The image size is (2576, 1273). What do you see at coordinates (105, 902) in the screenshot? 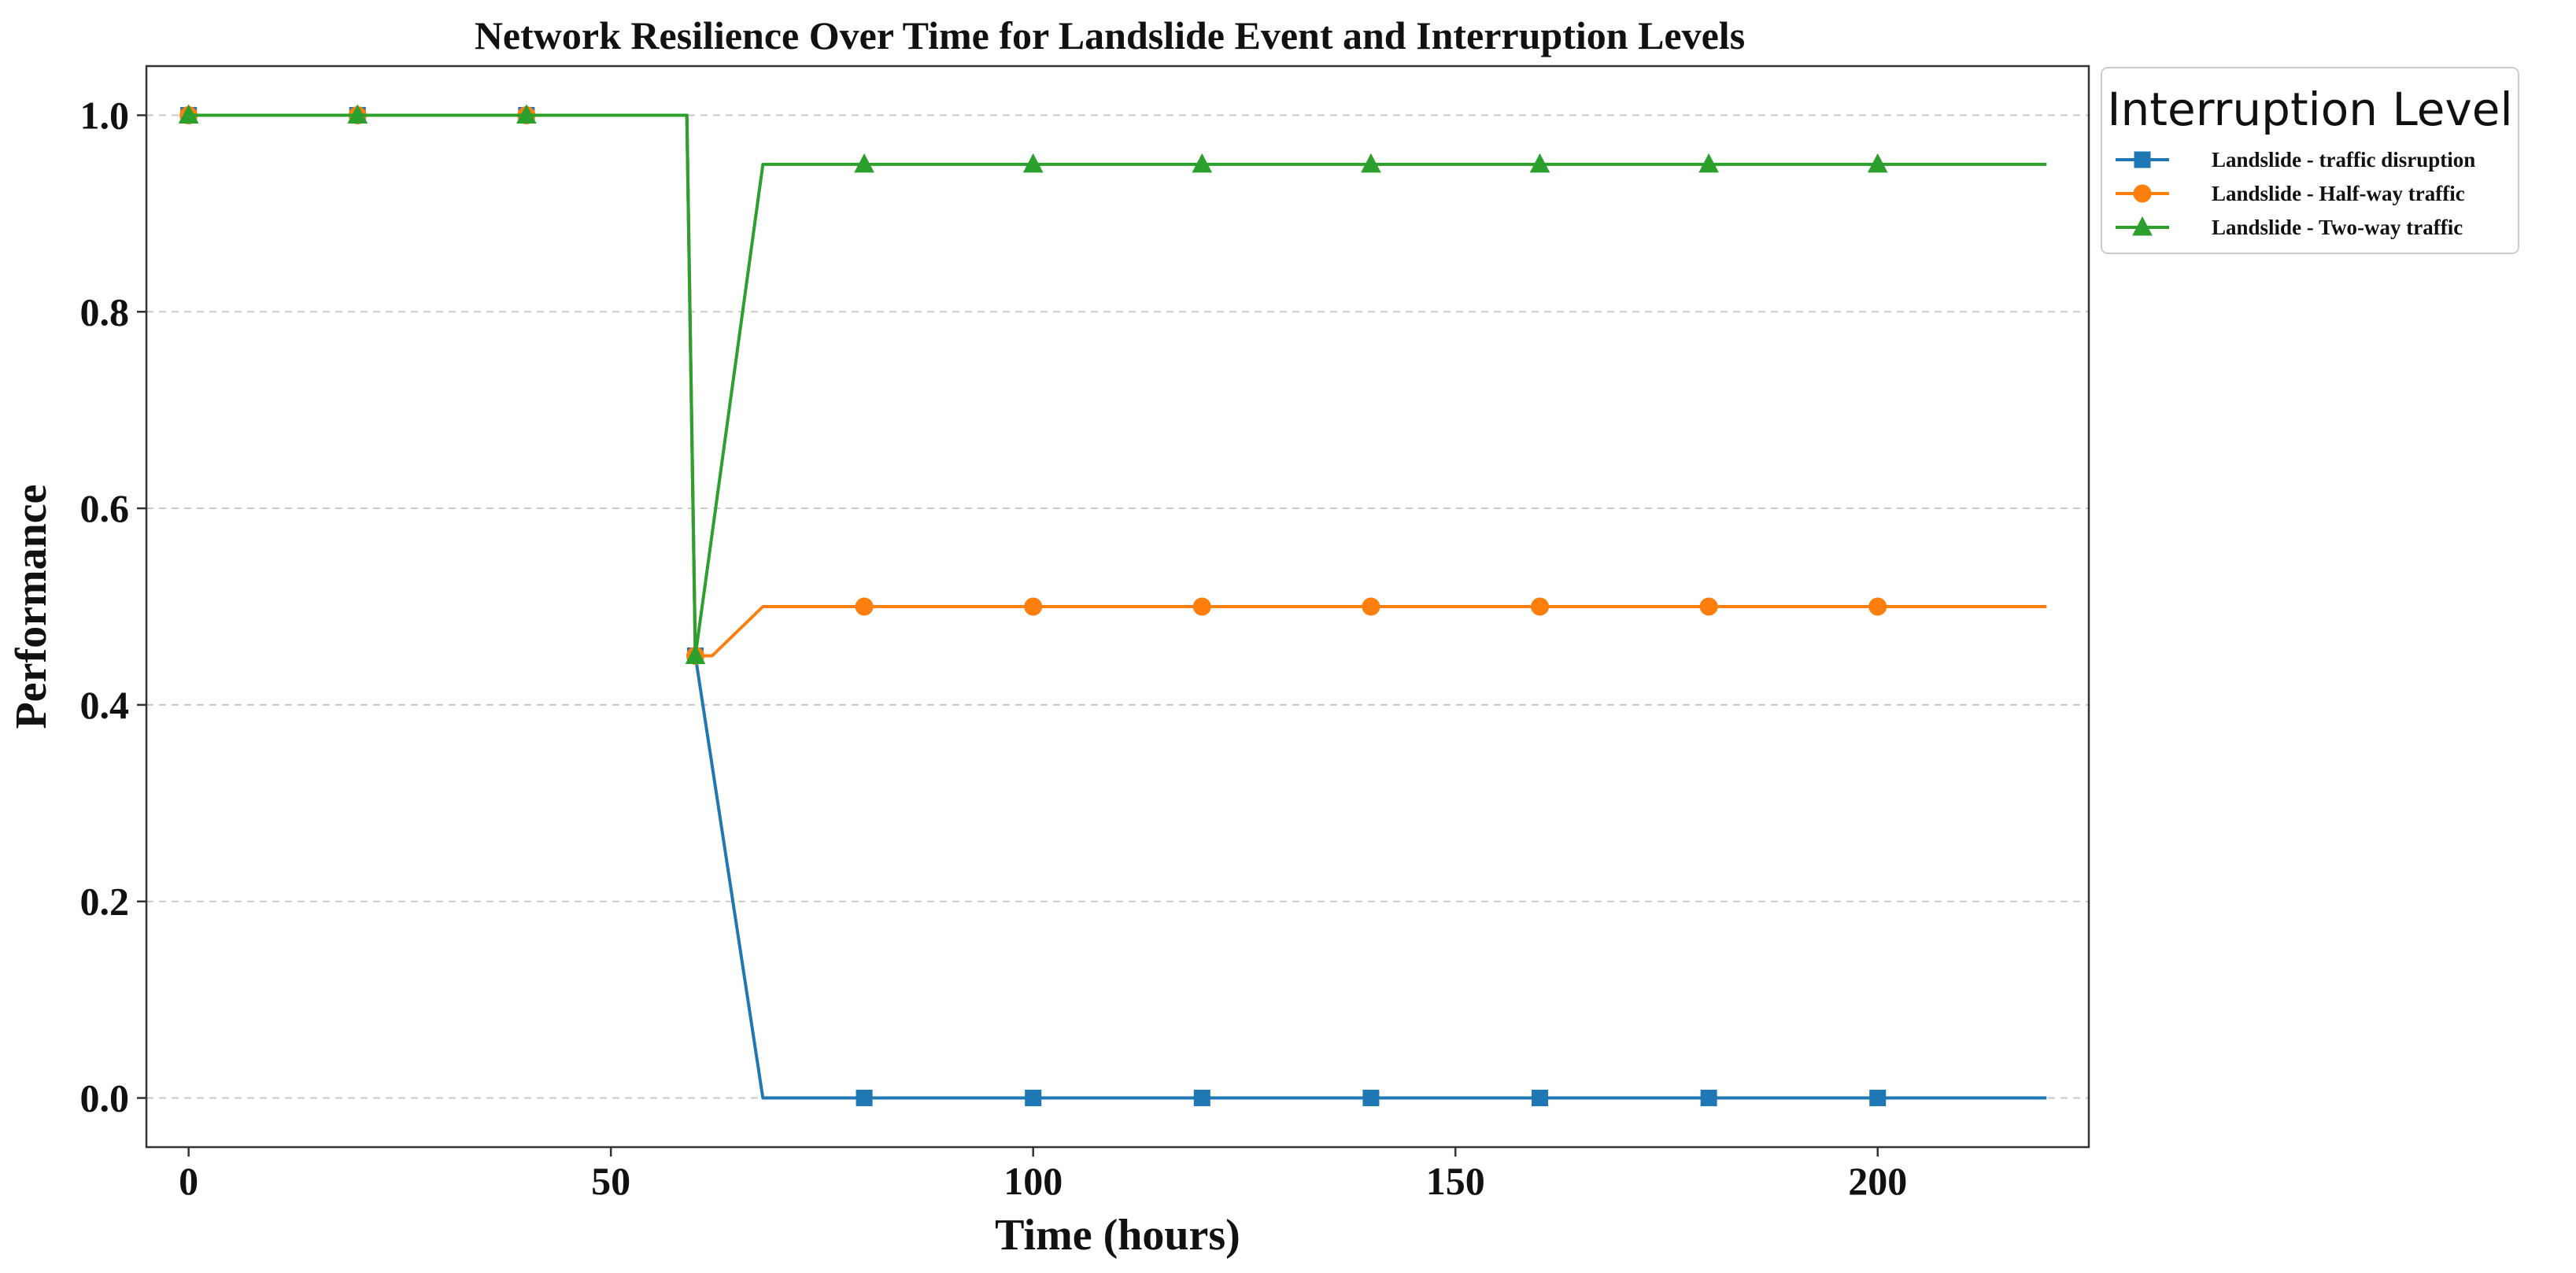
I see `y-tick-label: 0.2` at bounding box center [105, 902].